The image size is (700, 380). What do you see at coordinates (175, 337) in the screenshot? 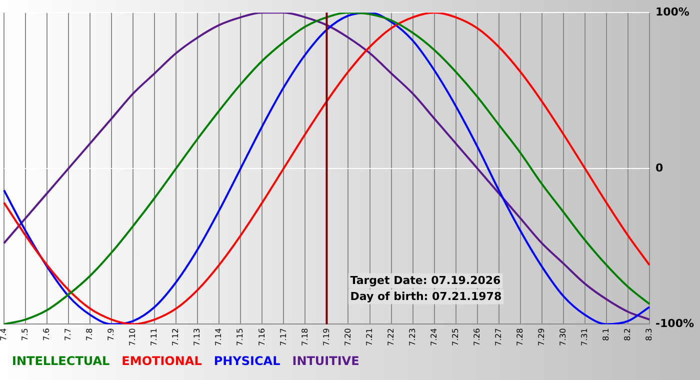
I see `x-tick-label: 7.12` at bounding box center [175, 337].